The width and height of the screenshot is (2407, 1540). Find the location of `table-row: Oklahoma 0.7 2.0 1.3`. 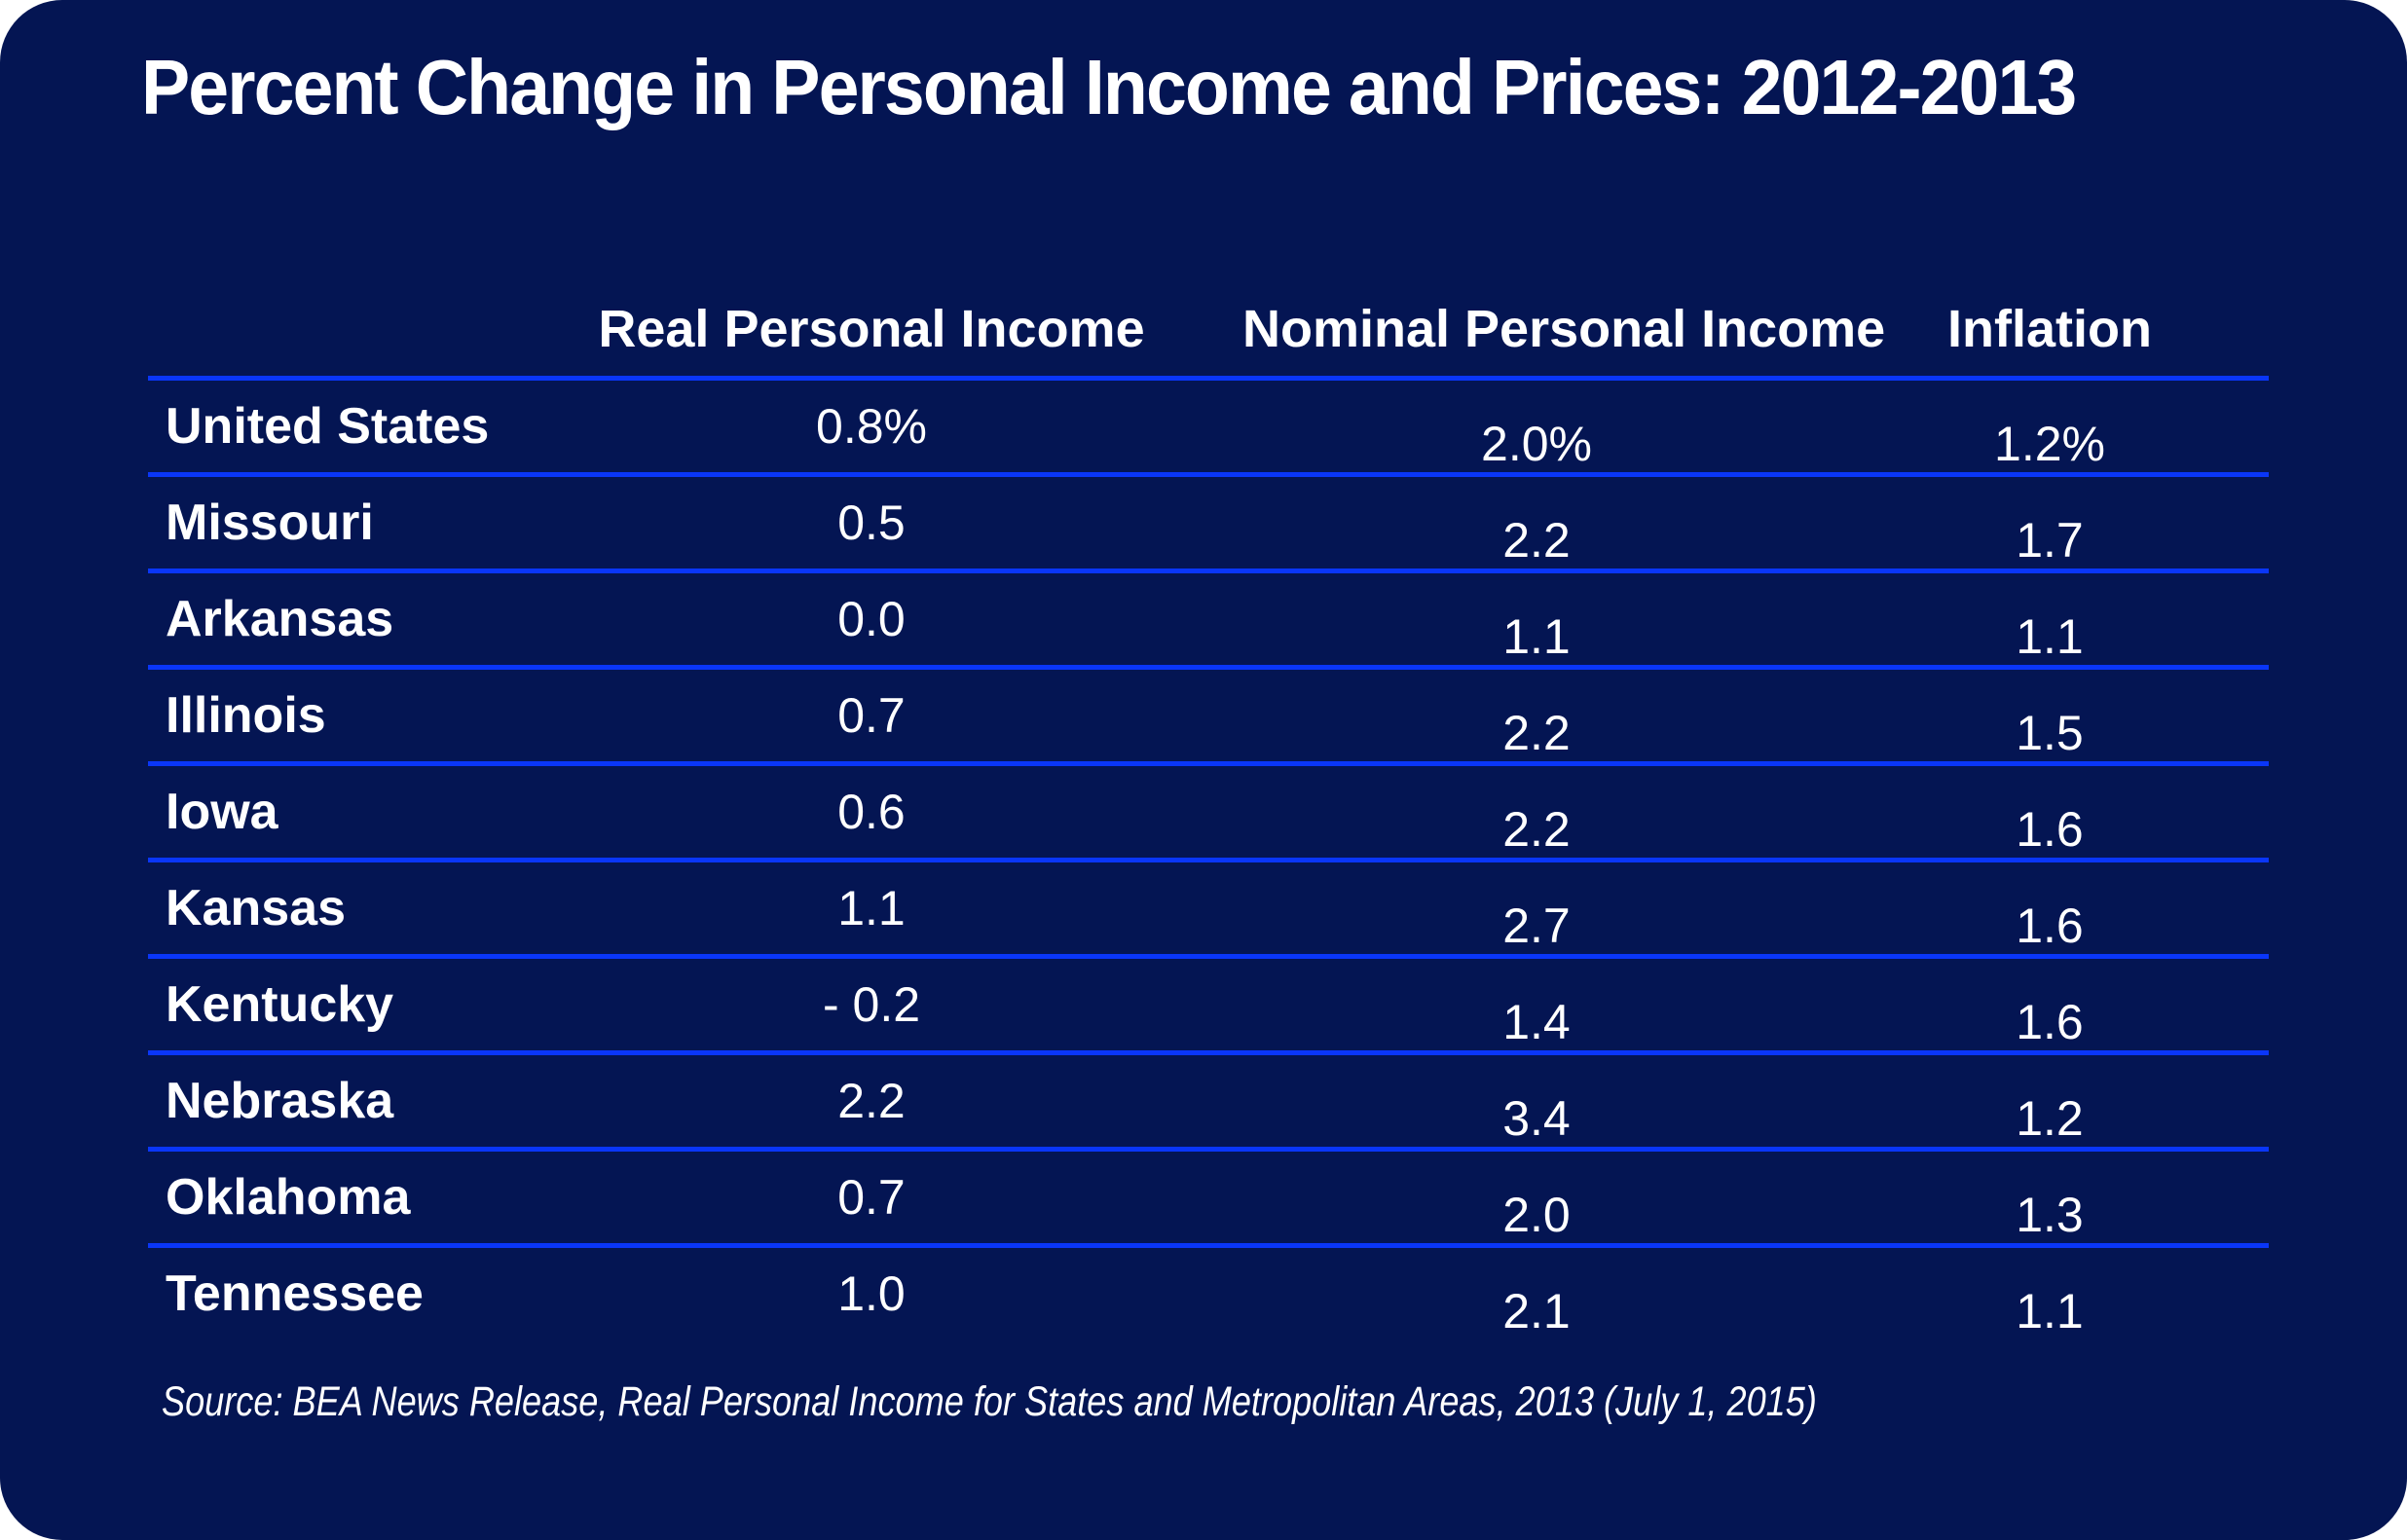

table-row: Oklahoma 0.7 2.0 1.3 is located at coordinates (1208, 1195).